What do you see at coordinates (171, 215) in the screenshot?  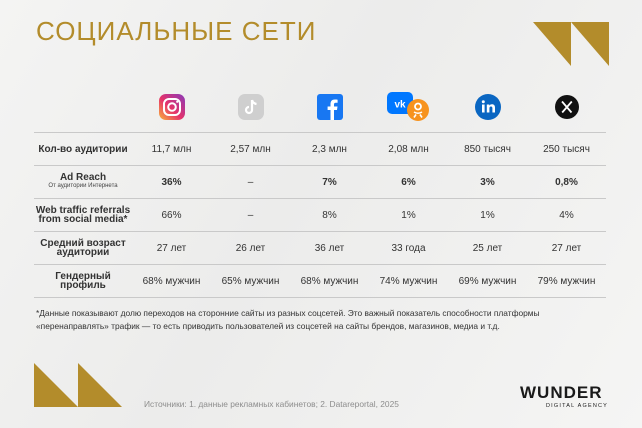 I see `cell-instagram: 66%` at bounding box center [171, 215].